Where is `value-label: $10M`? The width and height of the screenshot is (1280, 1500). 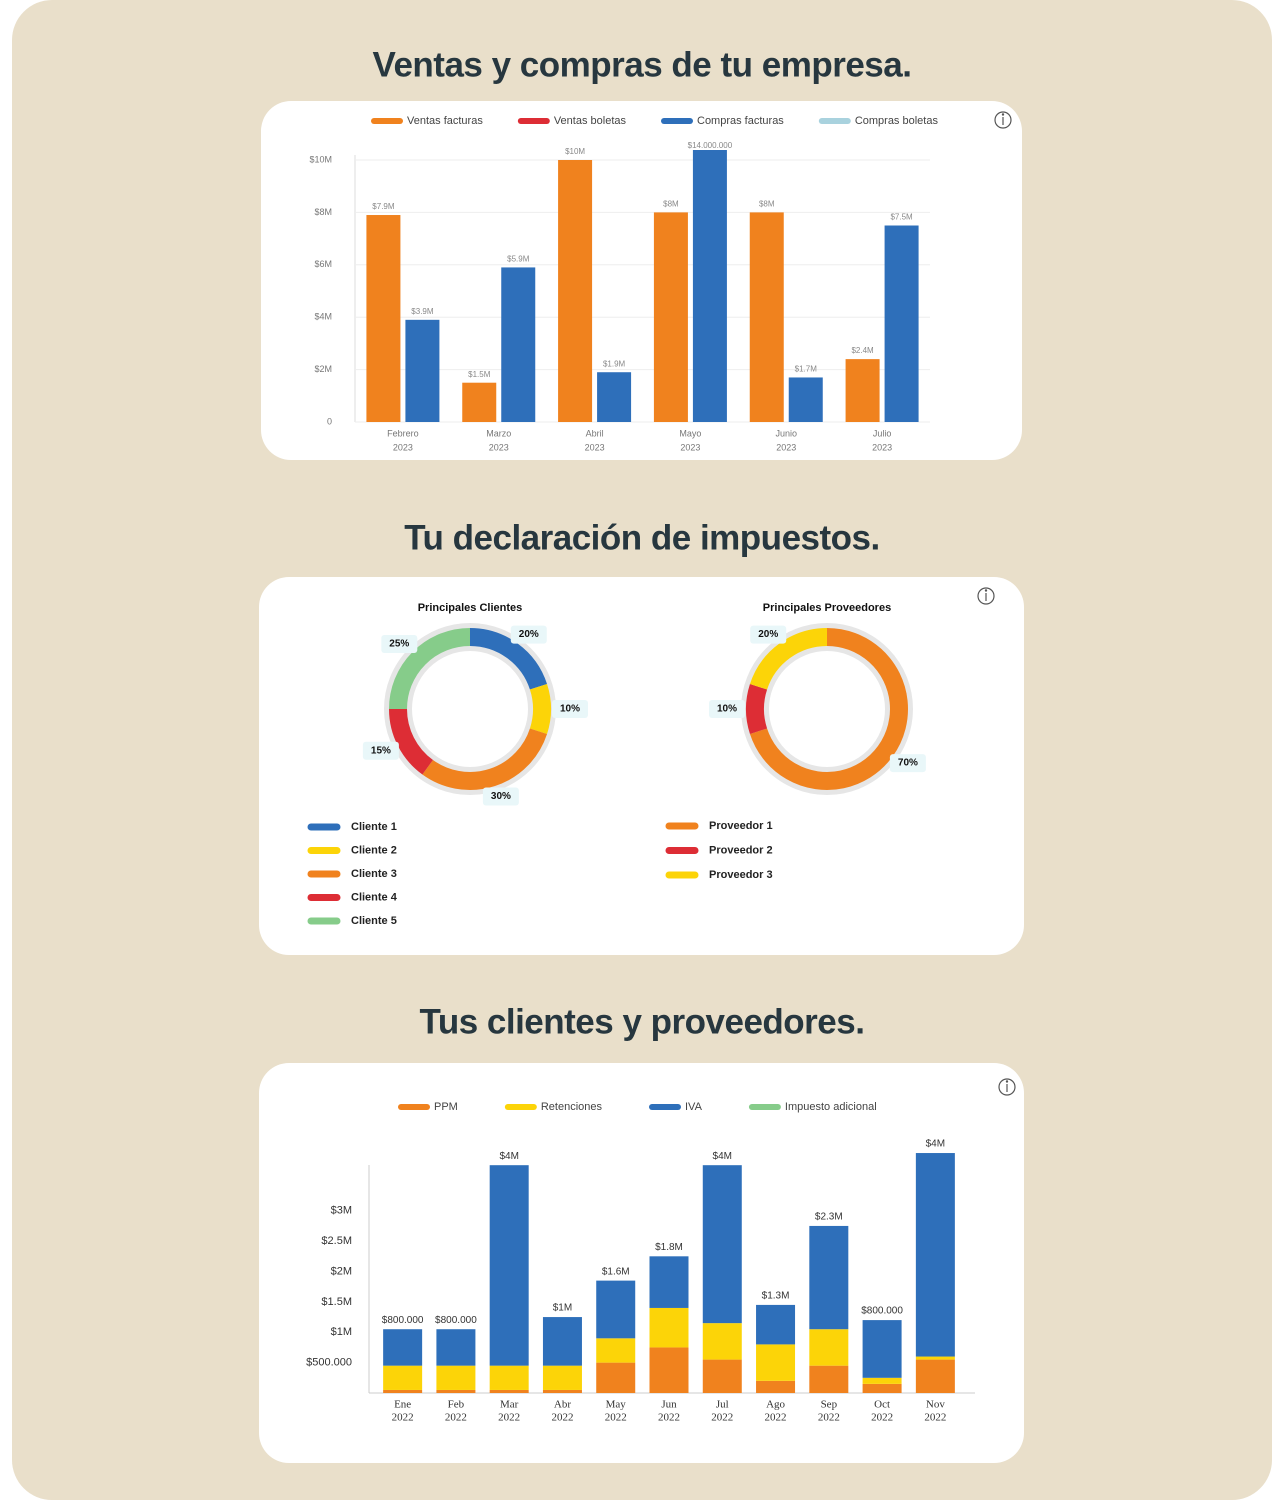 value-label: $10M is located at coordinates (575, 151).